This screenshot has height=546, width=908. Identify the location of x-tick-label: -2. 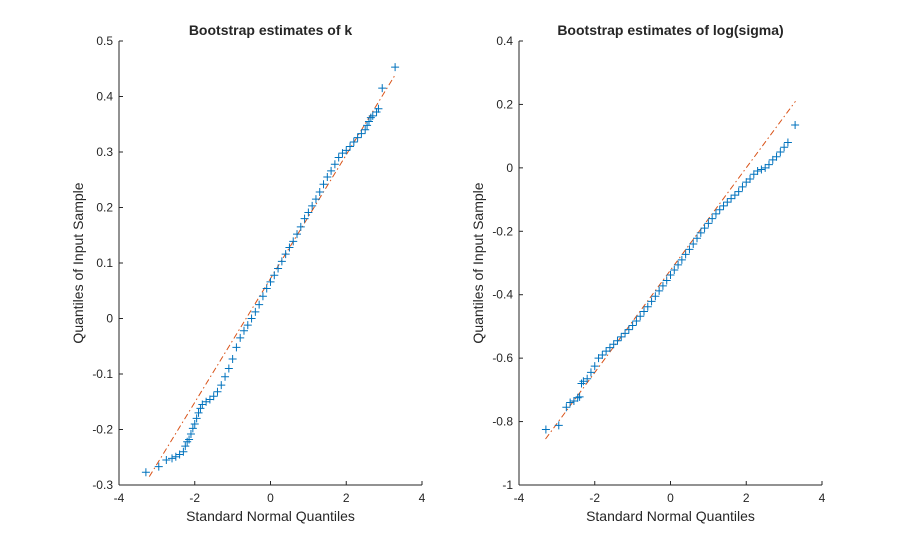
(194, 498).